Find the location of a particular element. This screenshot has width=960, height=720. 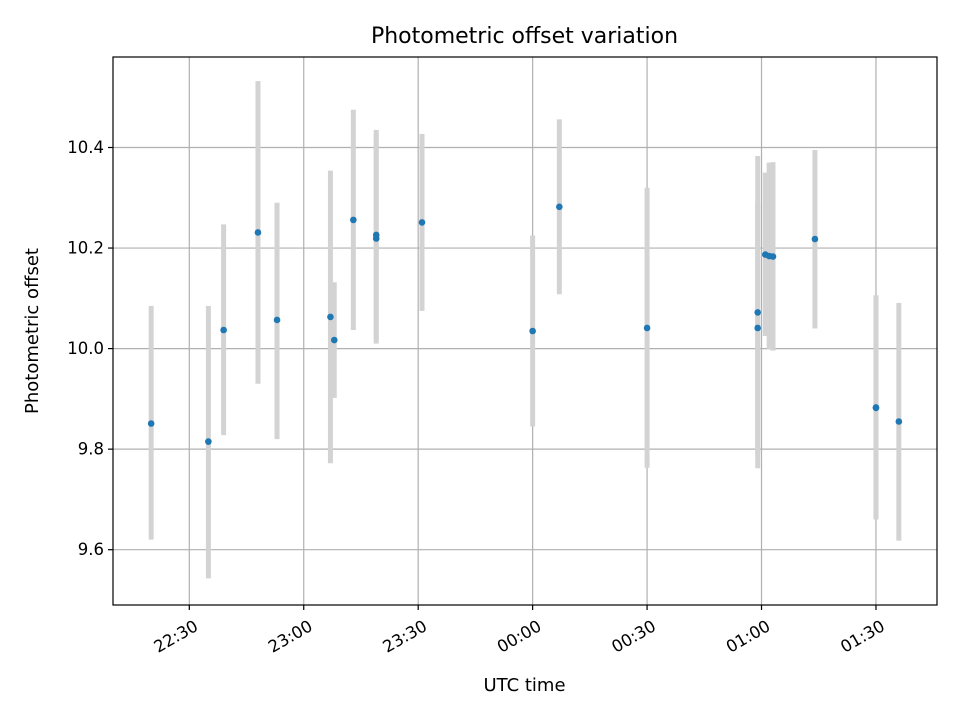

y-tick-label: 9.8 is located at coordinates (91, 449).